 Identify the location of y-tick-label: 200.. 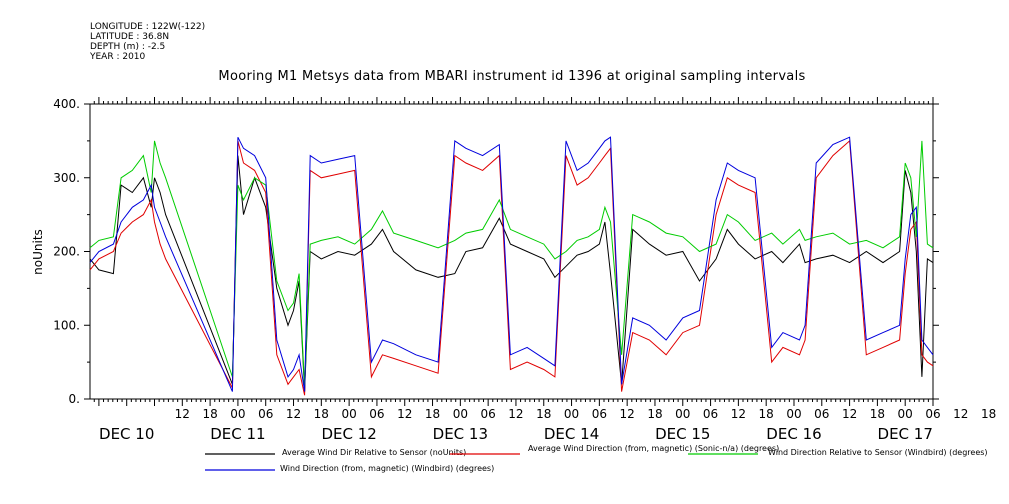
(66, 252).